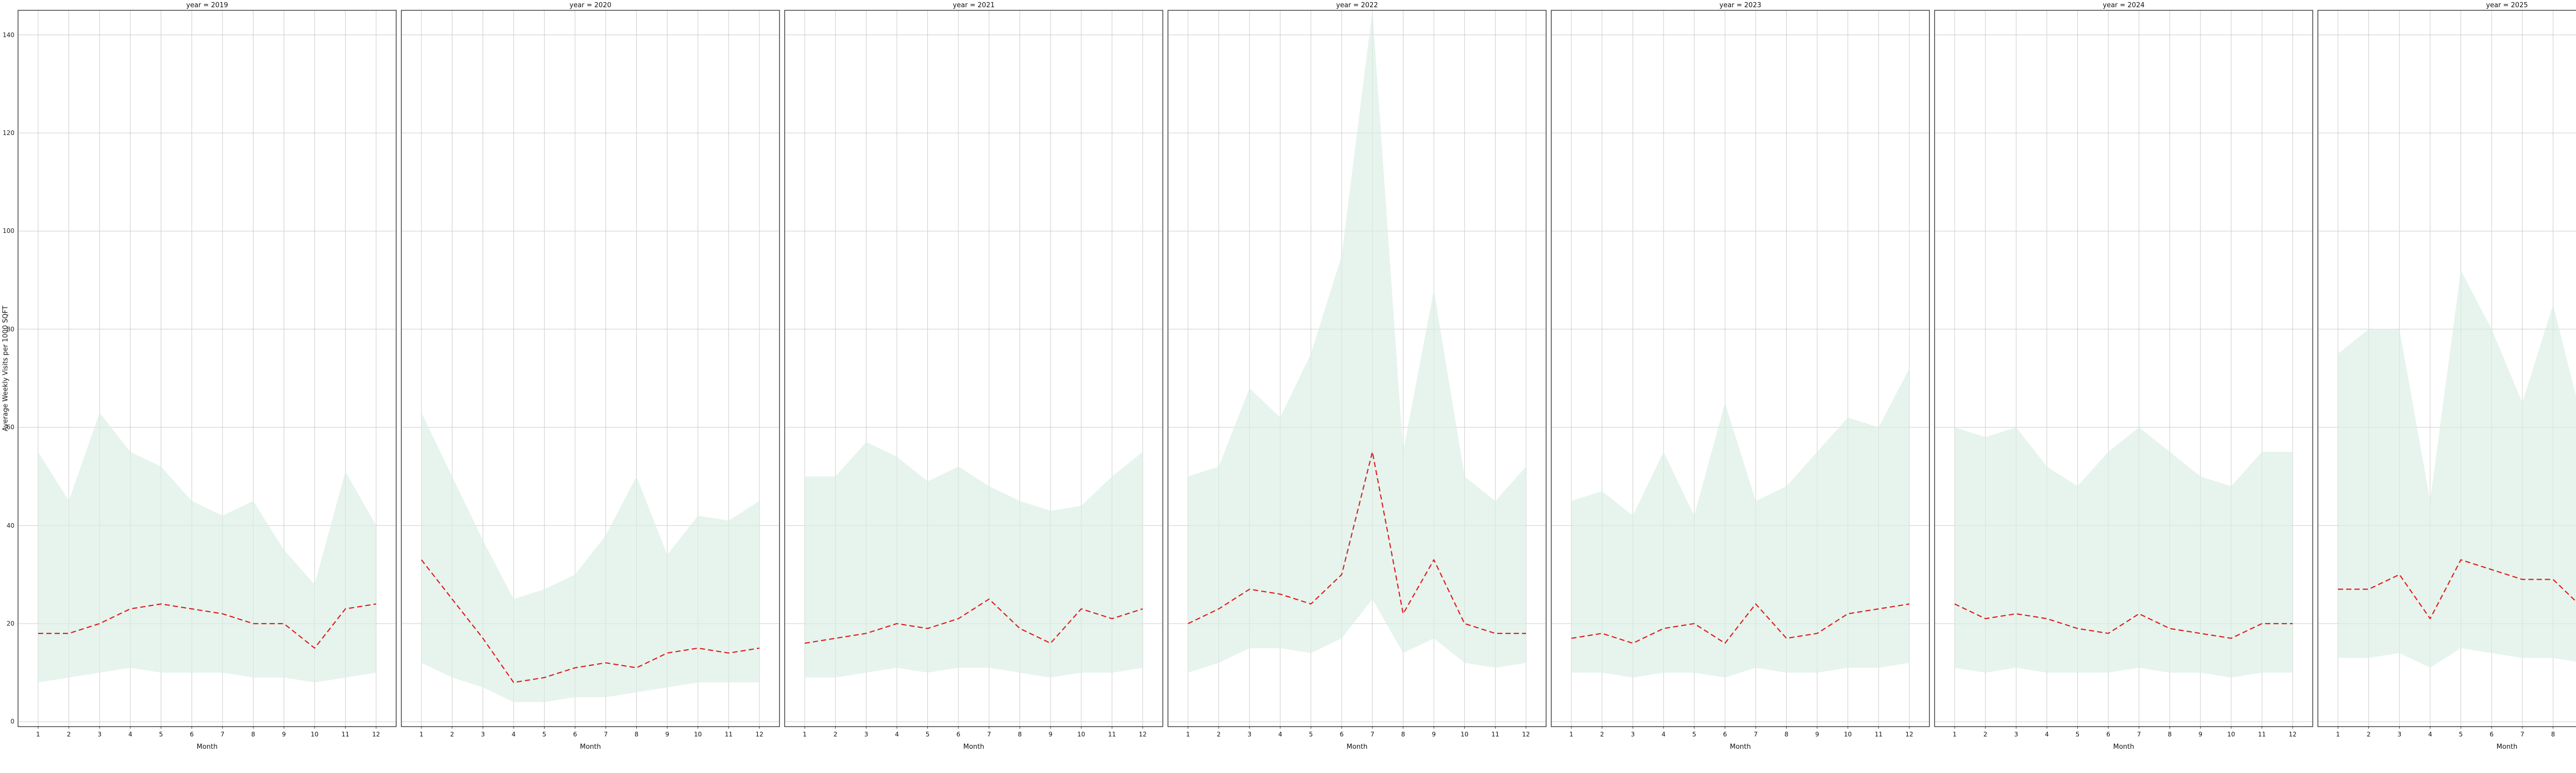  What do you see at coordinates (590, 5) in the screenshot?
I see `facet-title: year = 2020` at bounding box center [590, 5].